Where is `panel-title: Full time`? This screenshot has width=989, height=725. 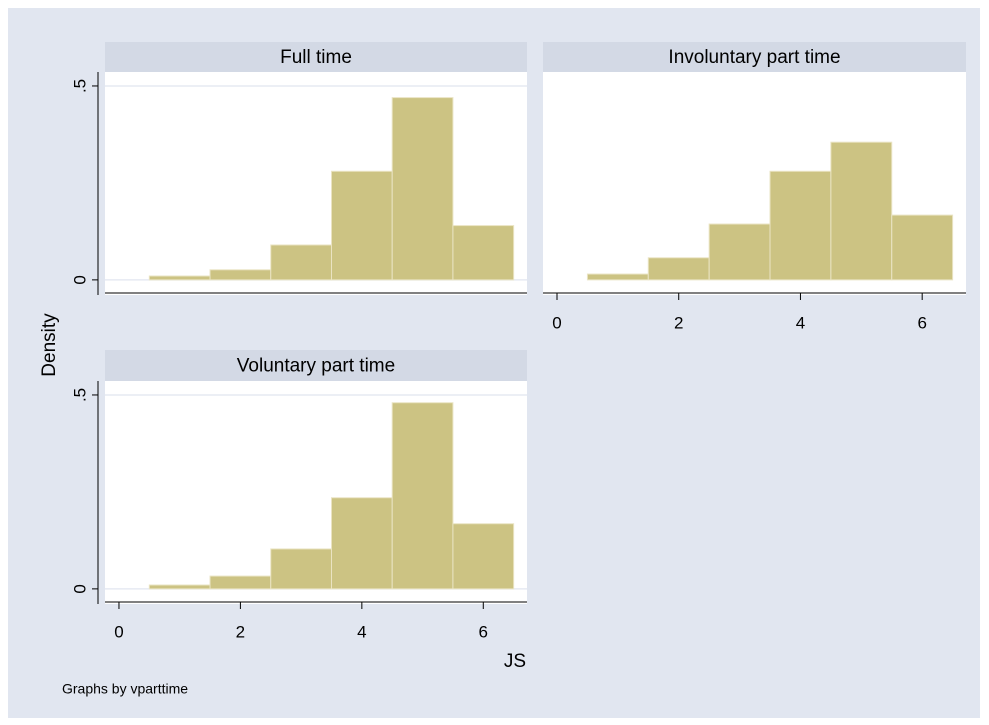 panel-title: Full time is located at coordinates (316, 57).